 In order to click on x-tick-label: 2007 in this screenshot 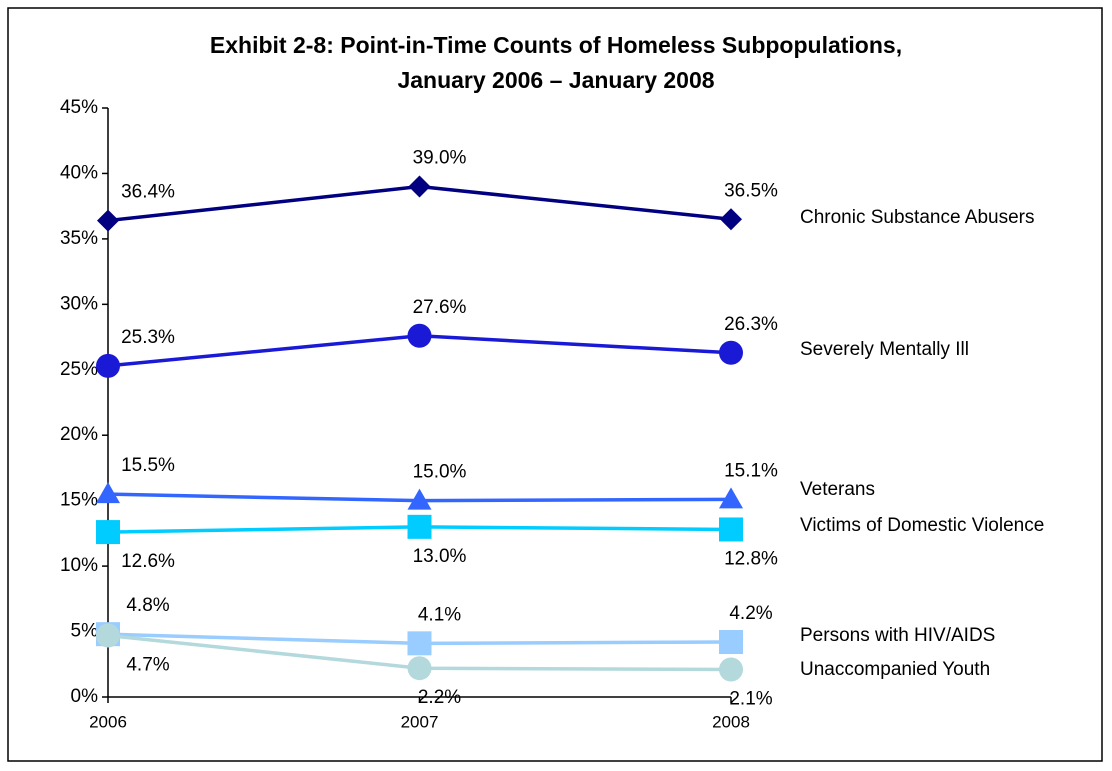, I will do `click(420, 721)`.